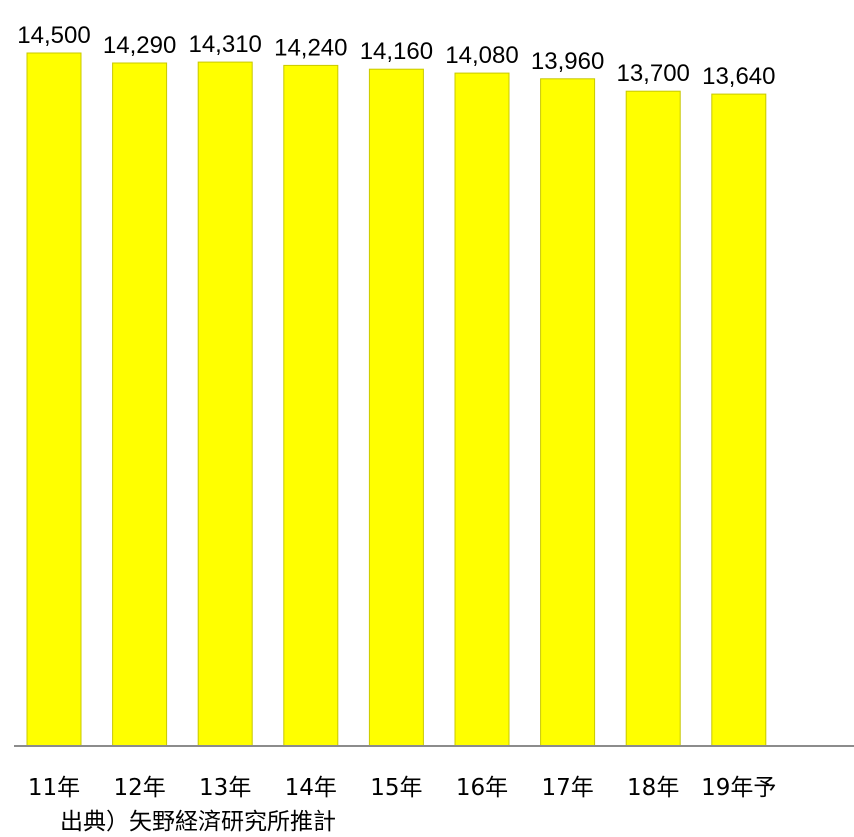 Image resolution: width=854 pixels, height=837 pixels. I want to click on category-label-7: 17年, so click(567, 788).